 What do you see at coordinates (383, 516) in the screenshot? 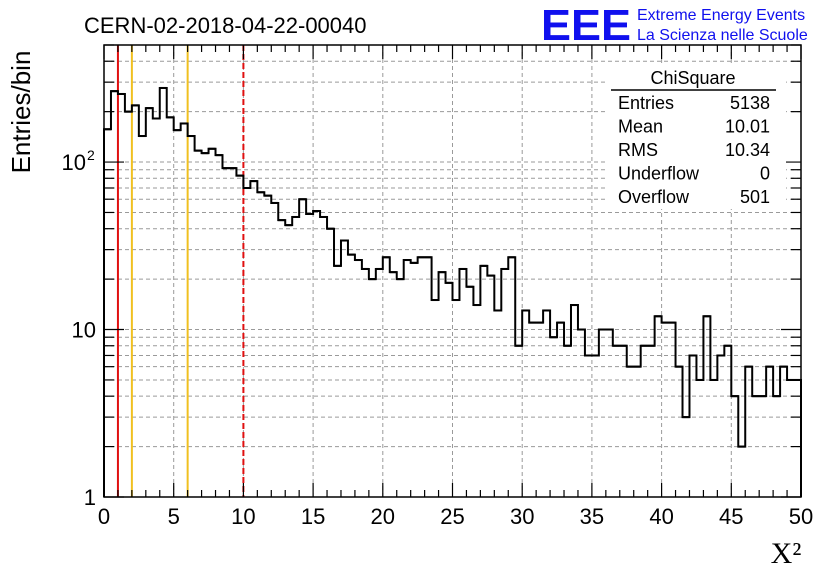
I see `x-tick-label: 20` at bounding box center [383, 516].